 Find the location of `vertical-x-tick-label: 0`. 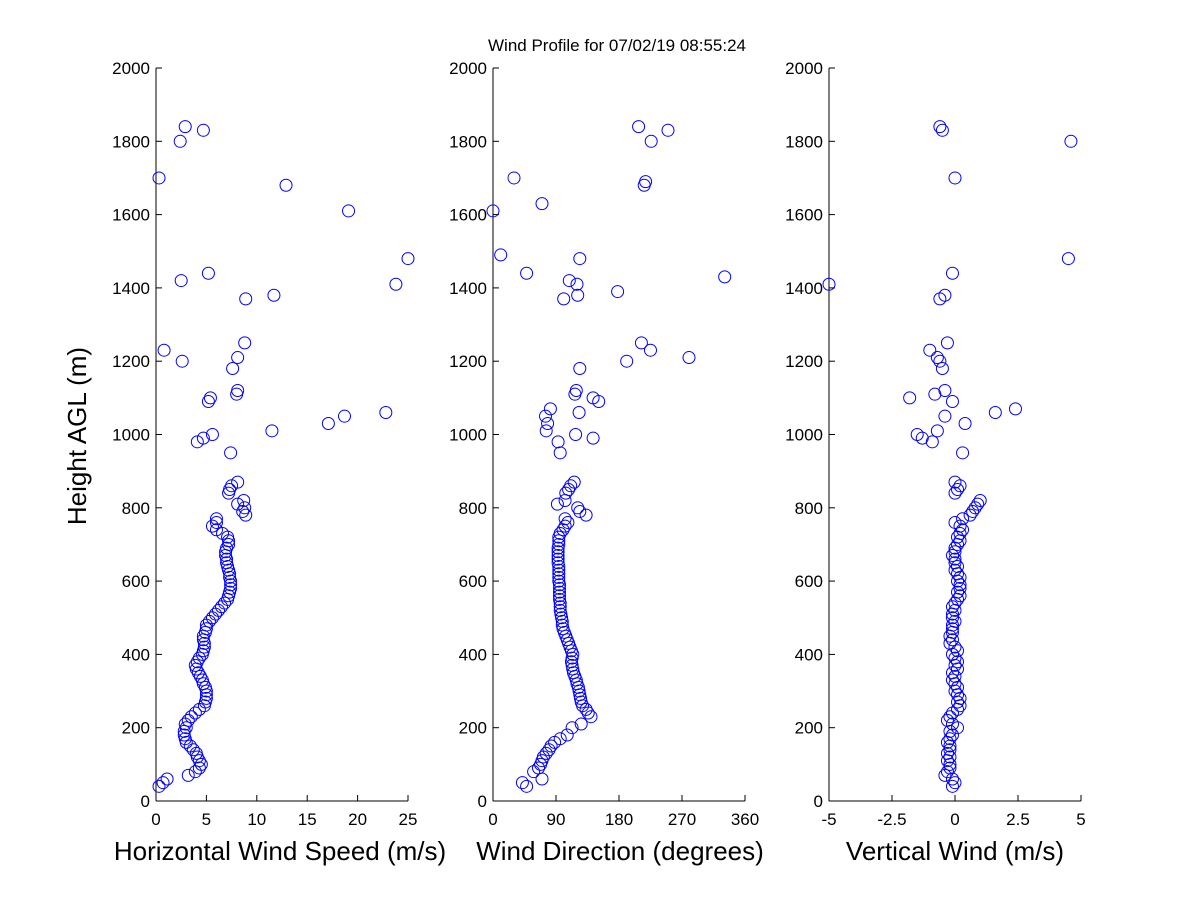

vertical-x-tick-label: 0 is located at coordinates (954, 819).